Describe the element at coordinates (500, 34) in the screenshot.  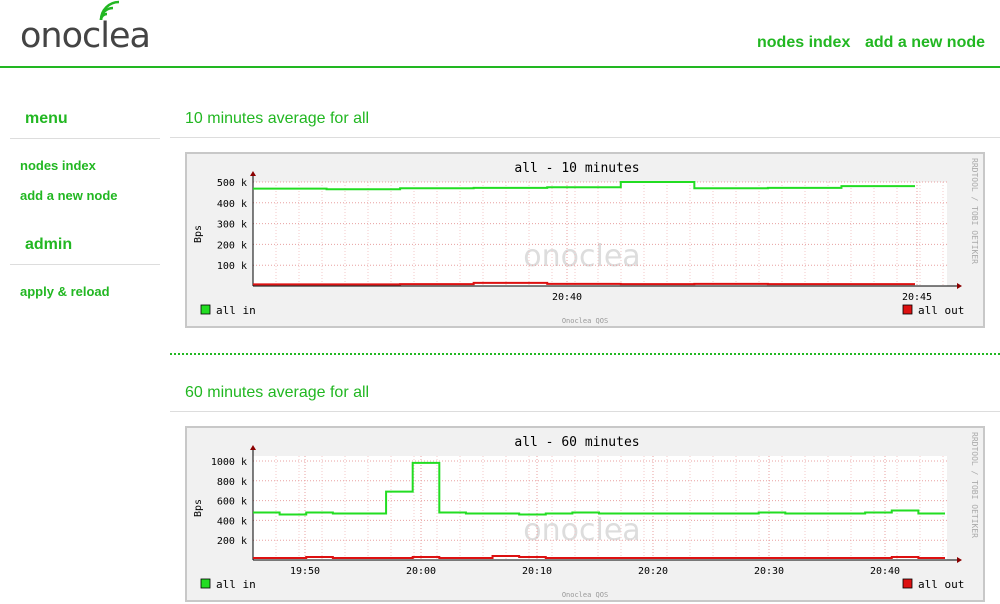
I see `header: onoclea nodes index add a new node` at that location.